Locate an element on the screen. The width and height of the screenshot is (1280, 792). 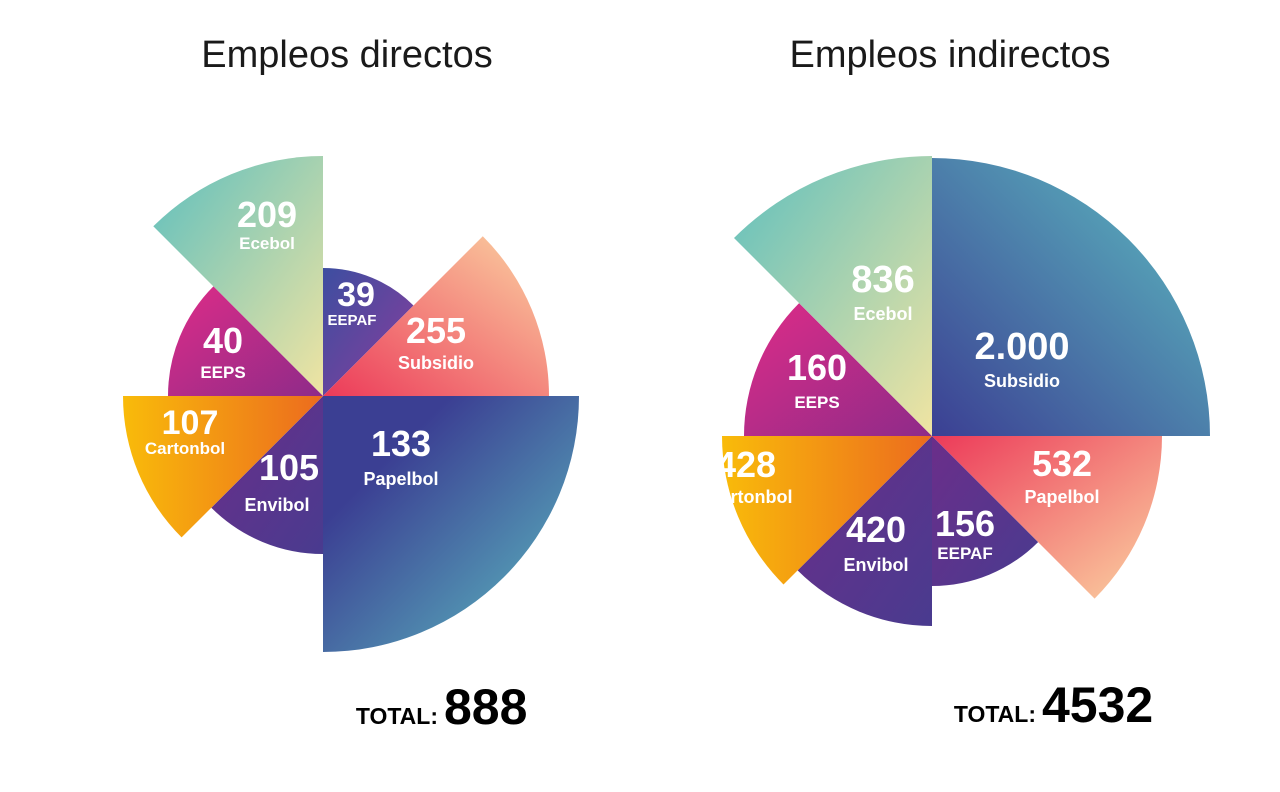
total-label-indirectos: TOTAL: is located at coordinates (995, 714).